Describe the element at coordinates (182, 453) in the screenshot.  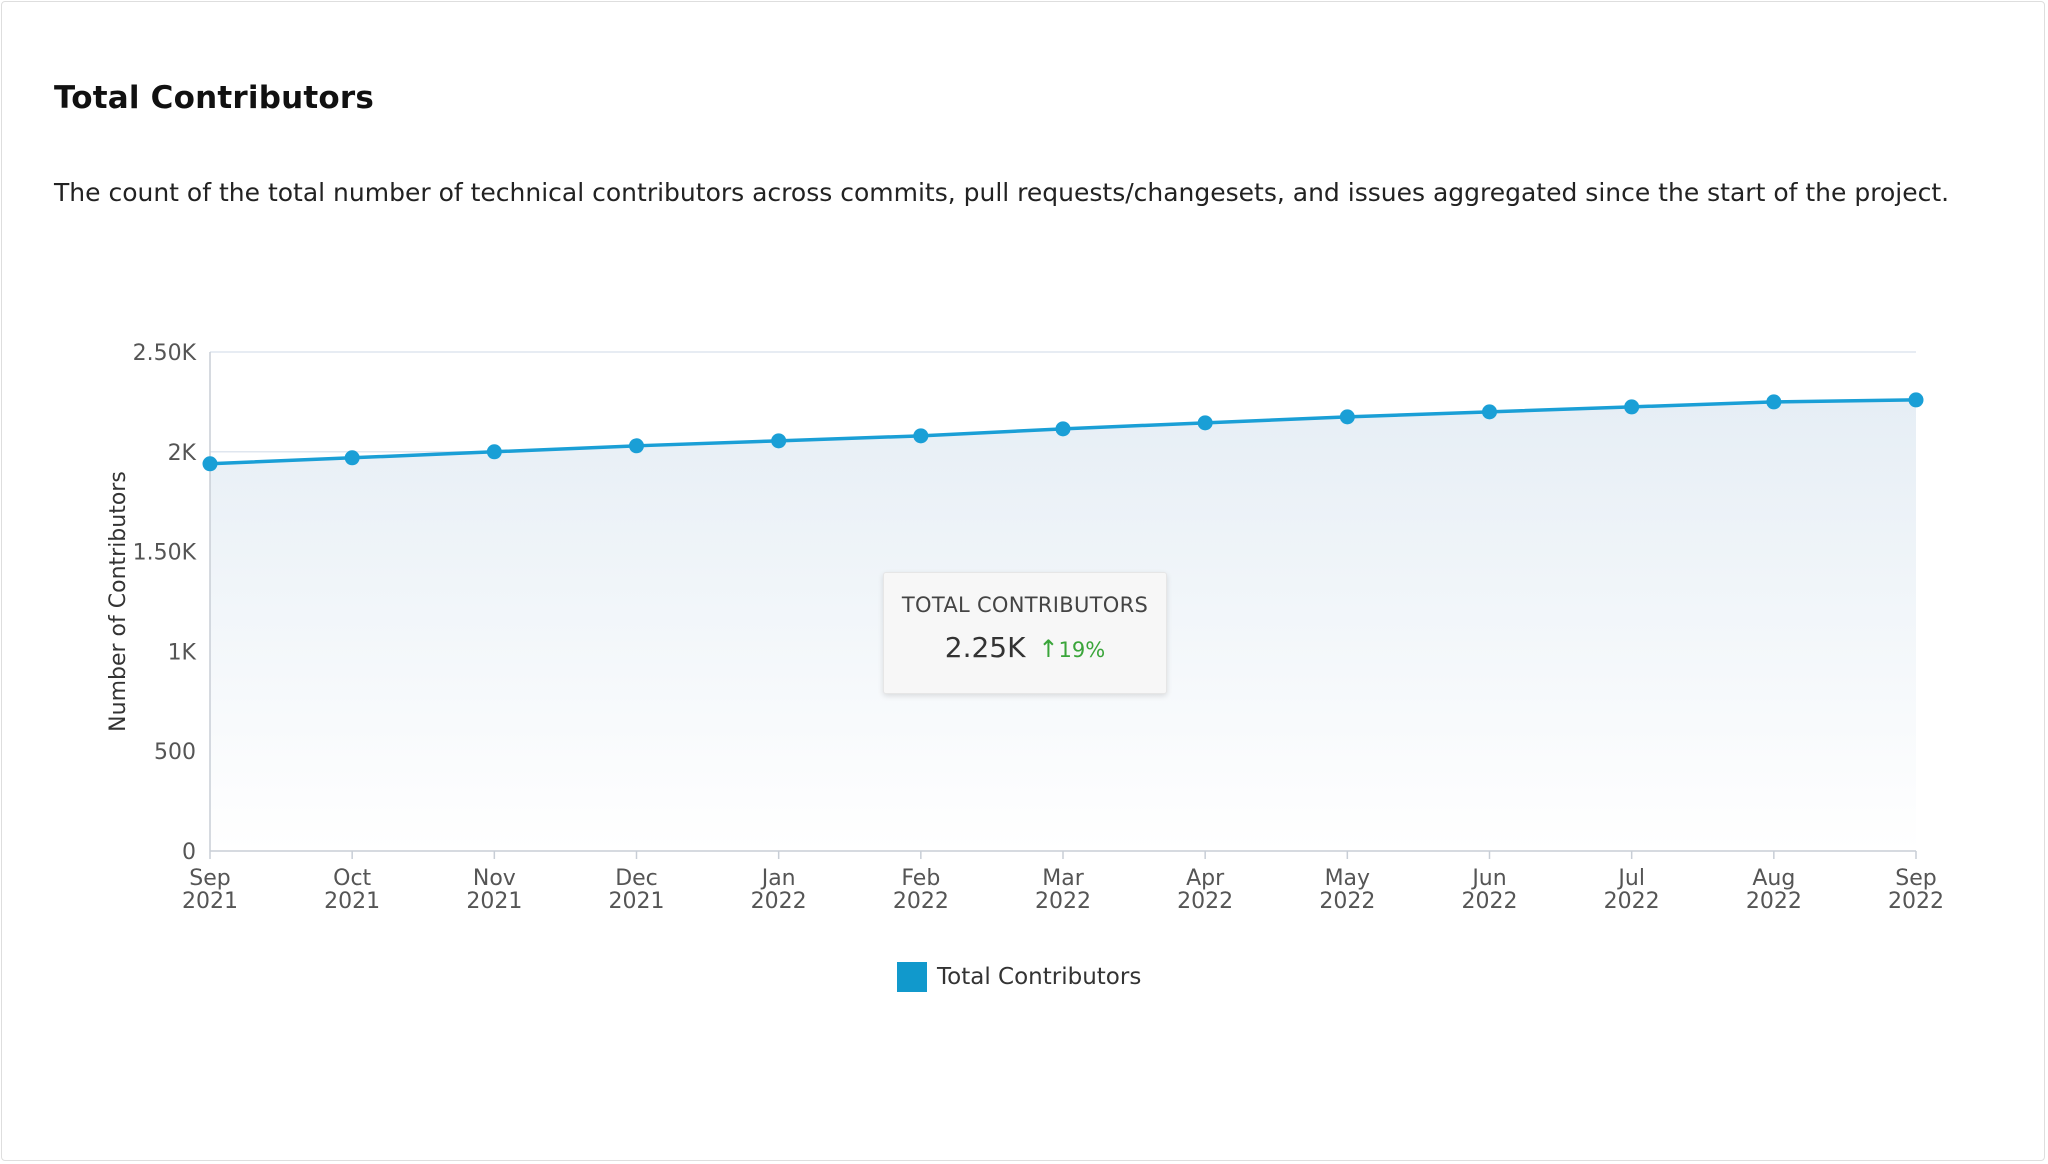
I see `y-tick-label: 2K` at that location.